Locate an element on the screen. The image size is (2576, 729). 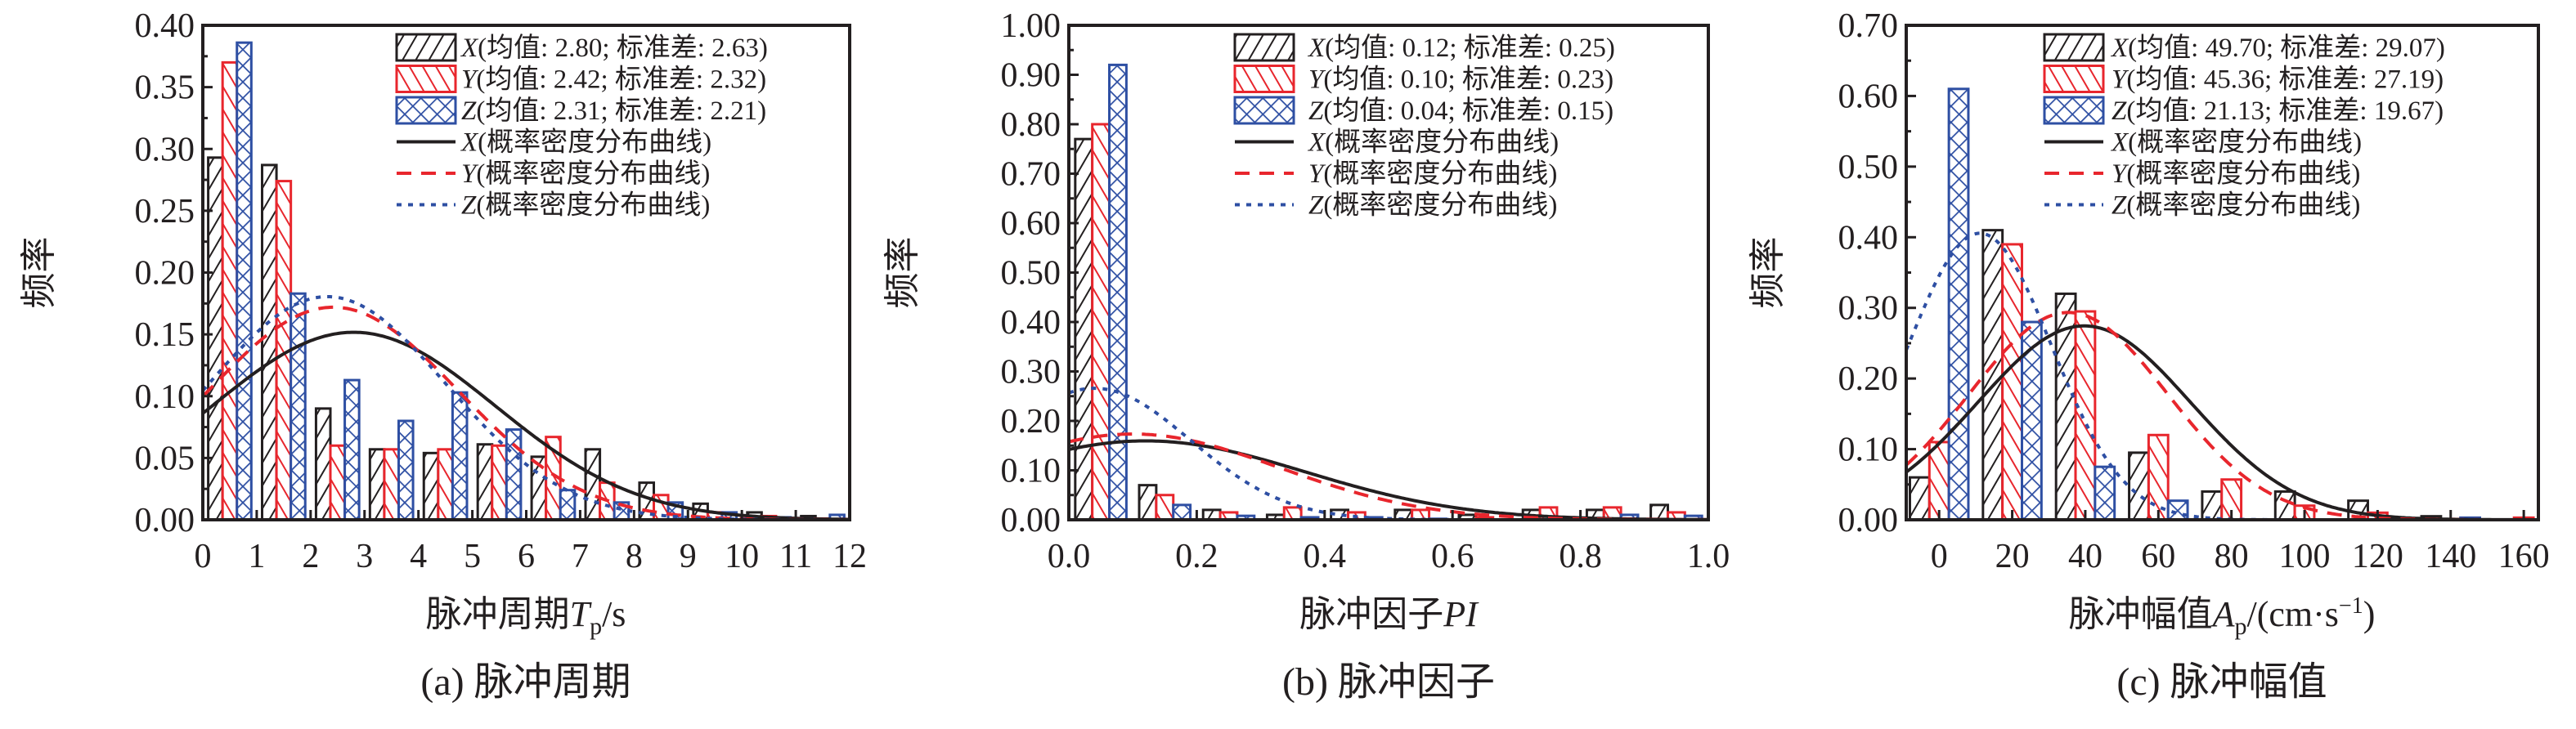
legend-entry-X: X(均值: 49.70; 标准差: 29.07) is located at coordinates (2277, 48).